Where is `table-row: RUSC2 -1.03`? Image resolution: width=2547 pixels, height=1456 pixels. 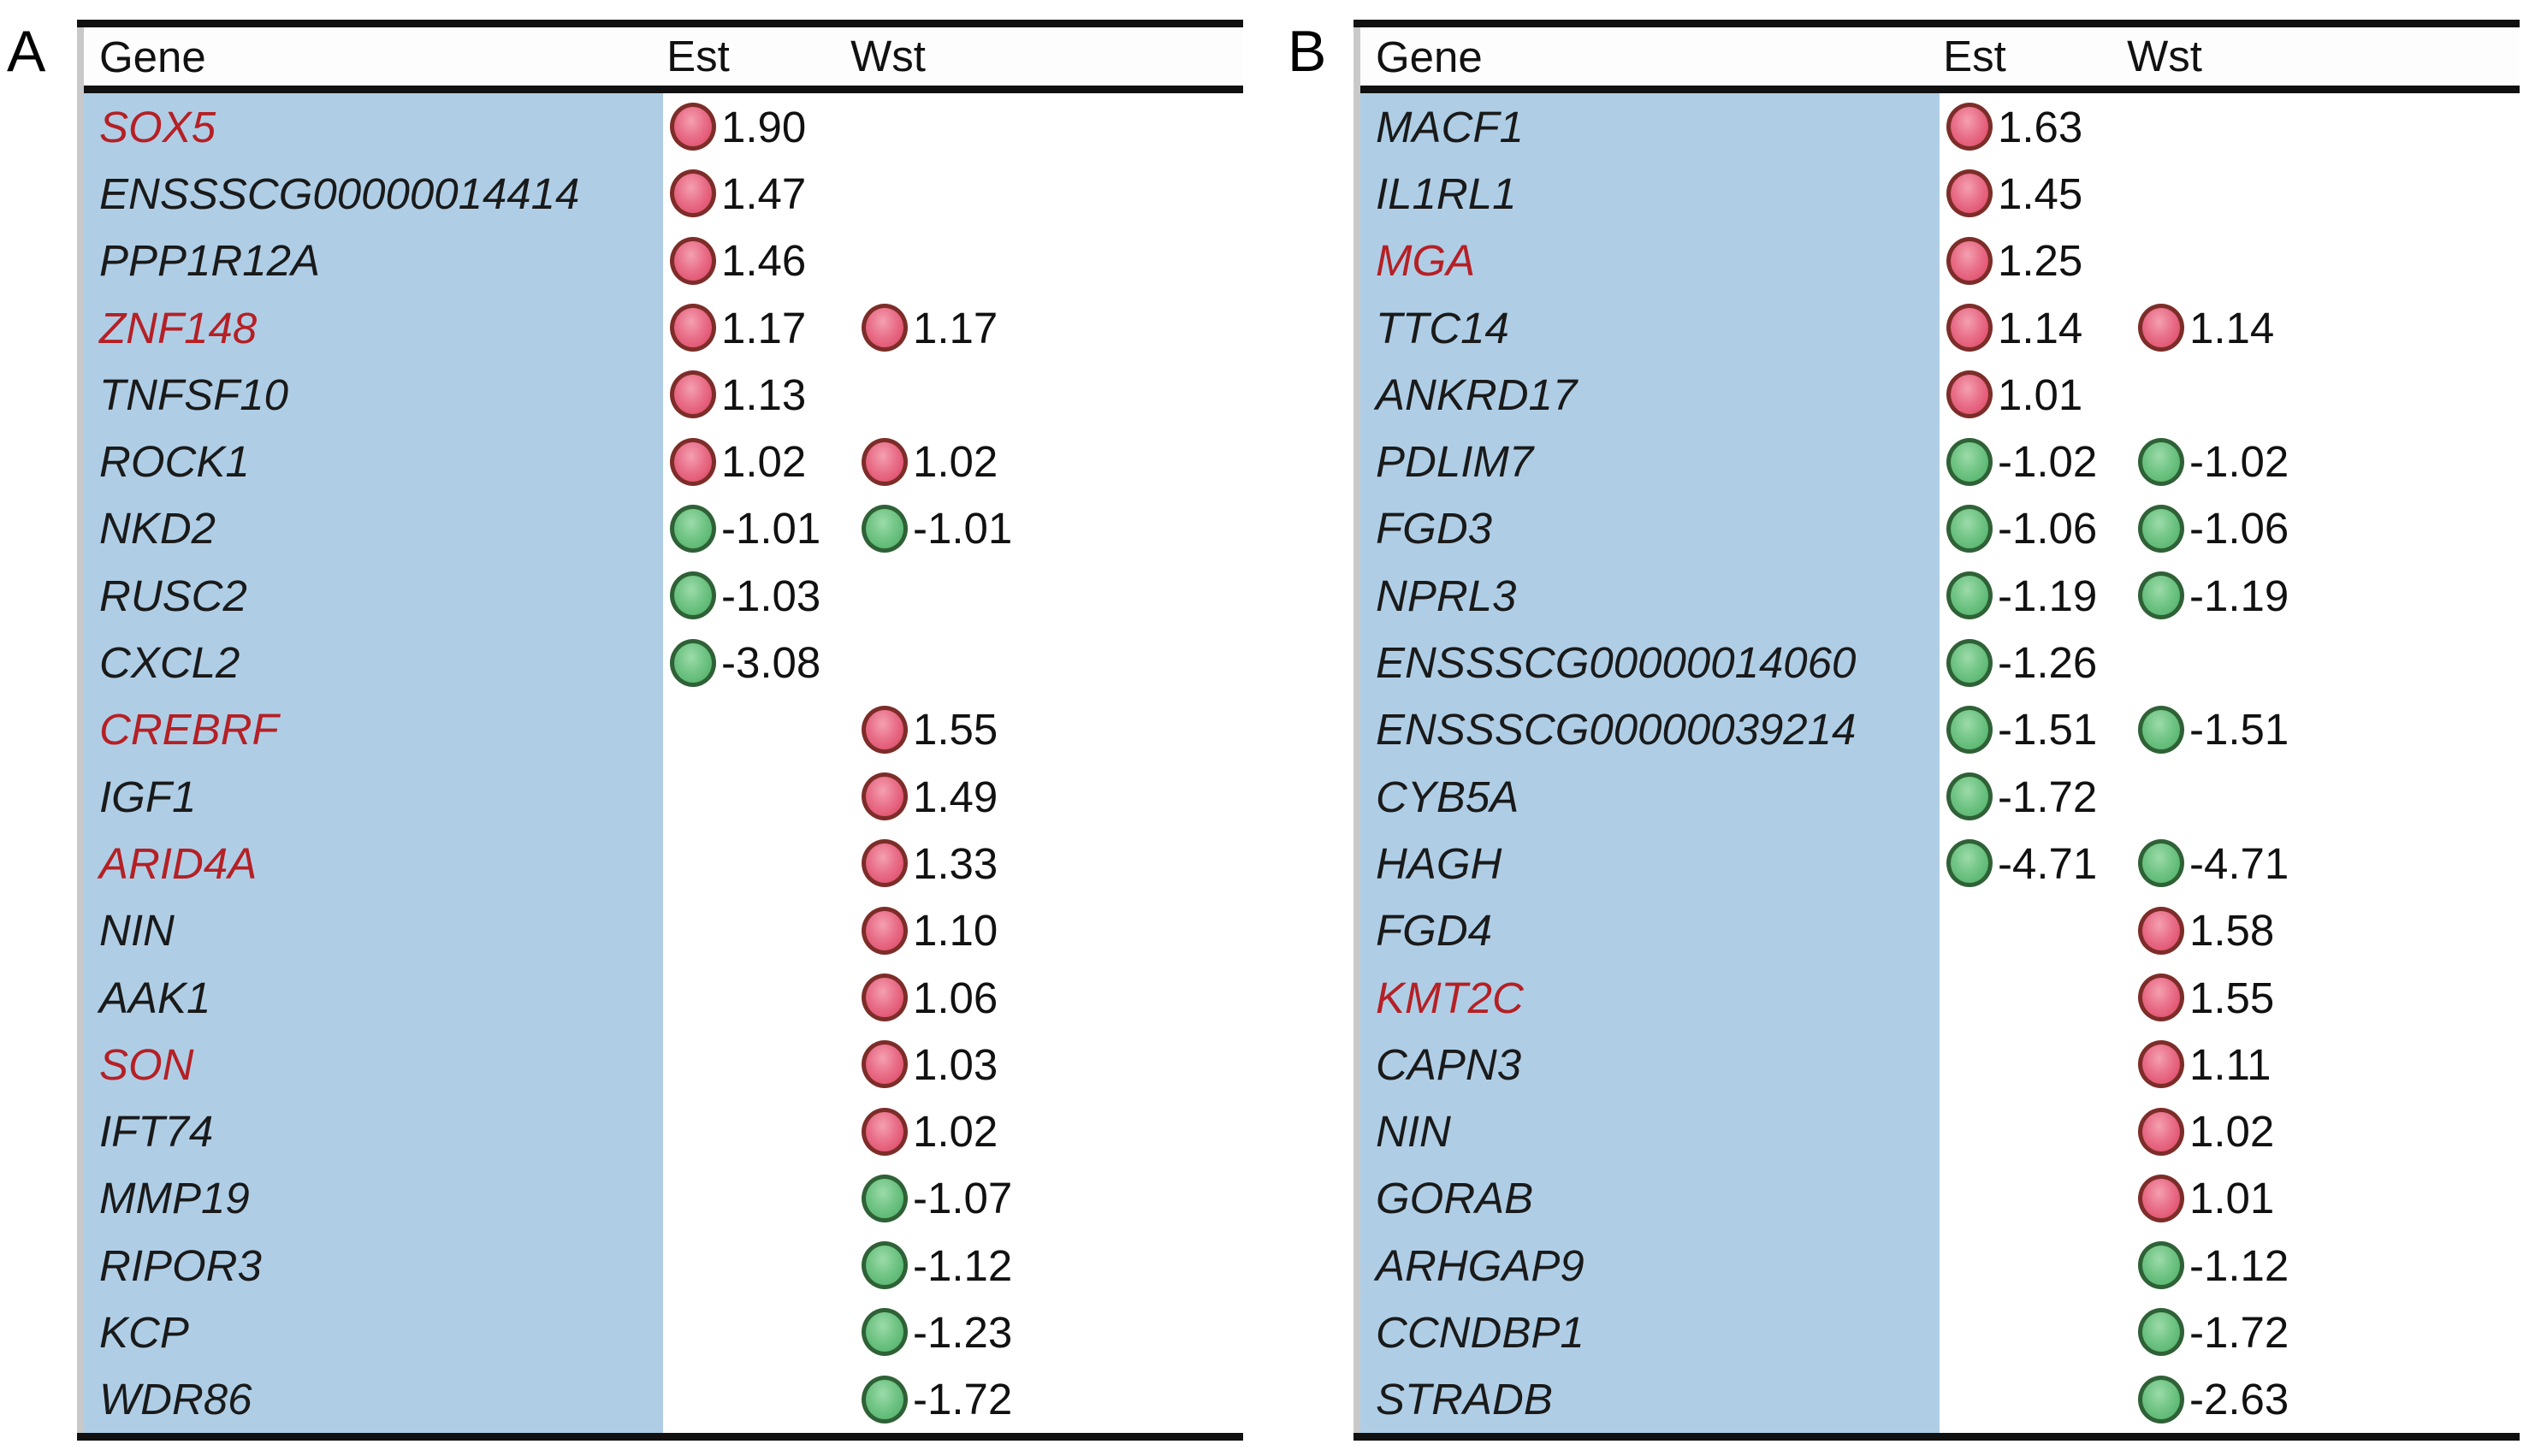
table-row: RUSC2 -1.03 is located at coordinates (660, 596).